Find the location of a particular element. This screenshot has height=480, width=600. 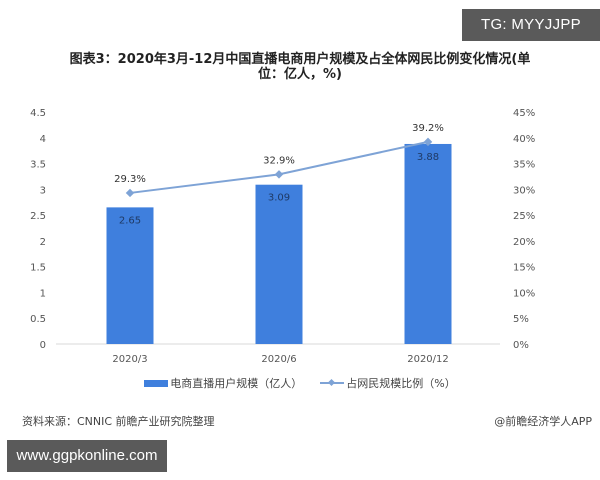

left-axis-tick-label: 1.5 is located at coordinates (38, 268).